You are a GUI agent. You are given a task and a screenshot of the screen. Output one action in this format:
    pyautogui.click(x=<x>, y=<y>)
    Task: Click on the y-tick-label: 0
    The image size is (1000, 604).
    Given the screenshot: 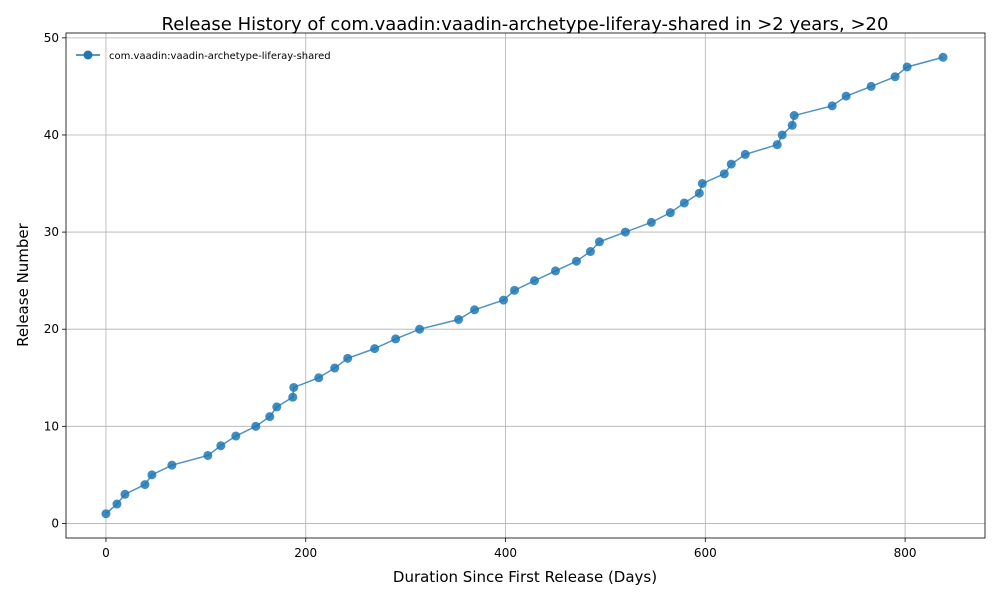 What is the action you would take?
    pyautogui.click(x=55, y=523)
    